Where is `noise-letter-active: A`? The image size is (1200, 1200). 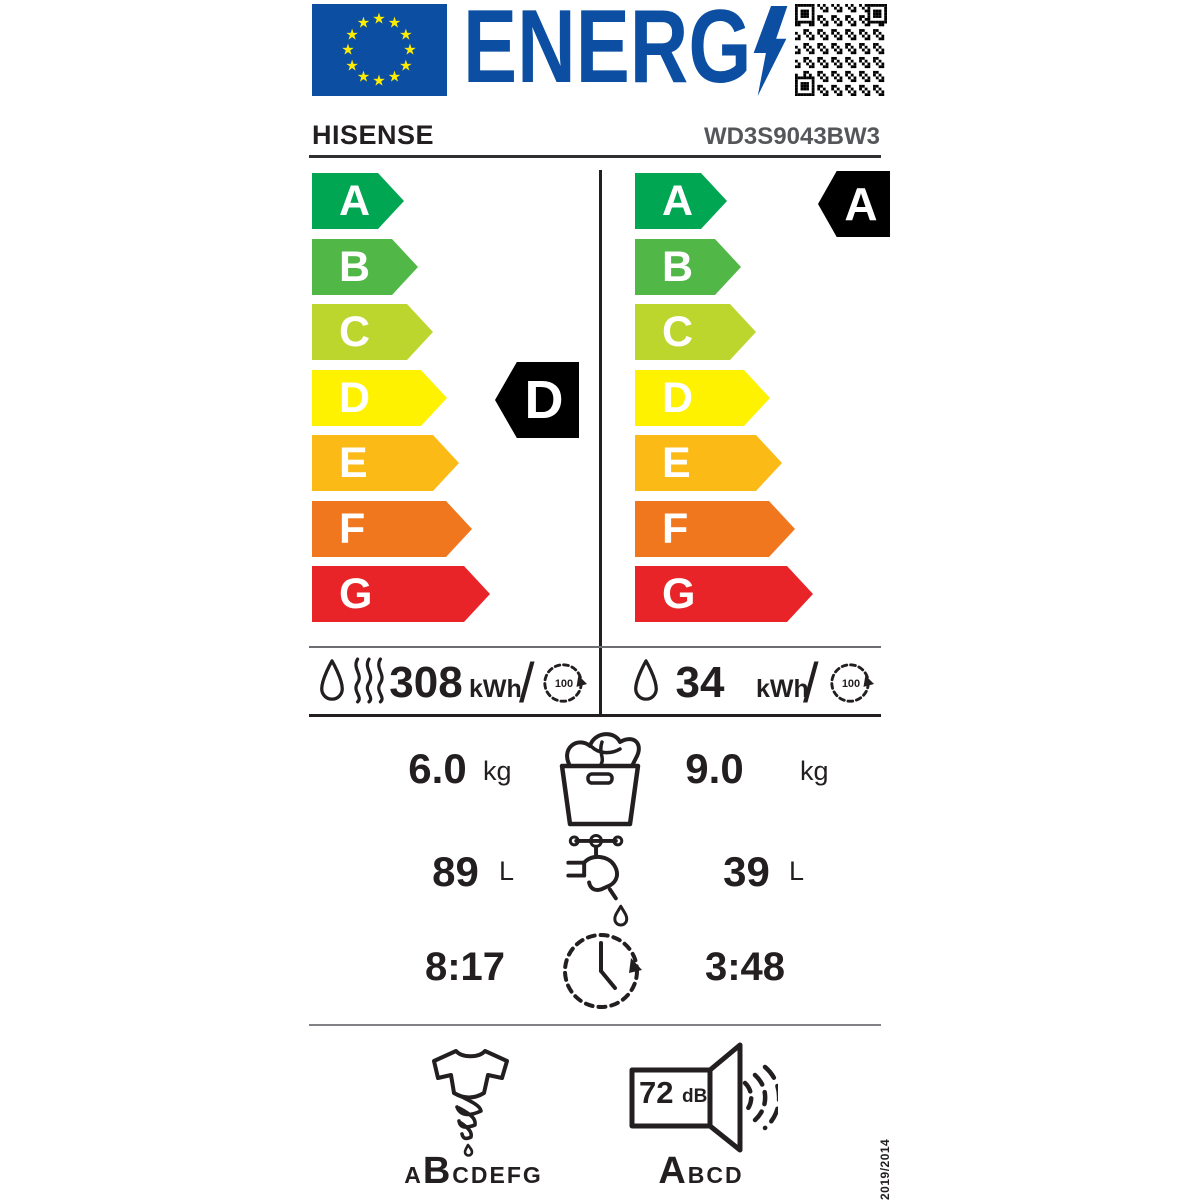 noise-letter-active: A is located at coordinates (672, 1171).